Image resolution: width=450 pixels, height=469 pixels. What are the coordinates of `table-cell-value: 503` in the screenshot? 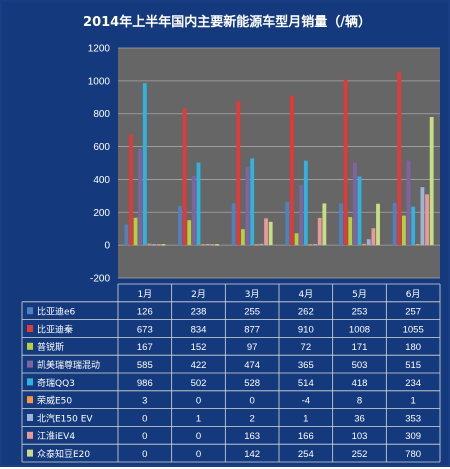 It's located at (360, 365).